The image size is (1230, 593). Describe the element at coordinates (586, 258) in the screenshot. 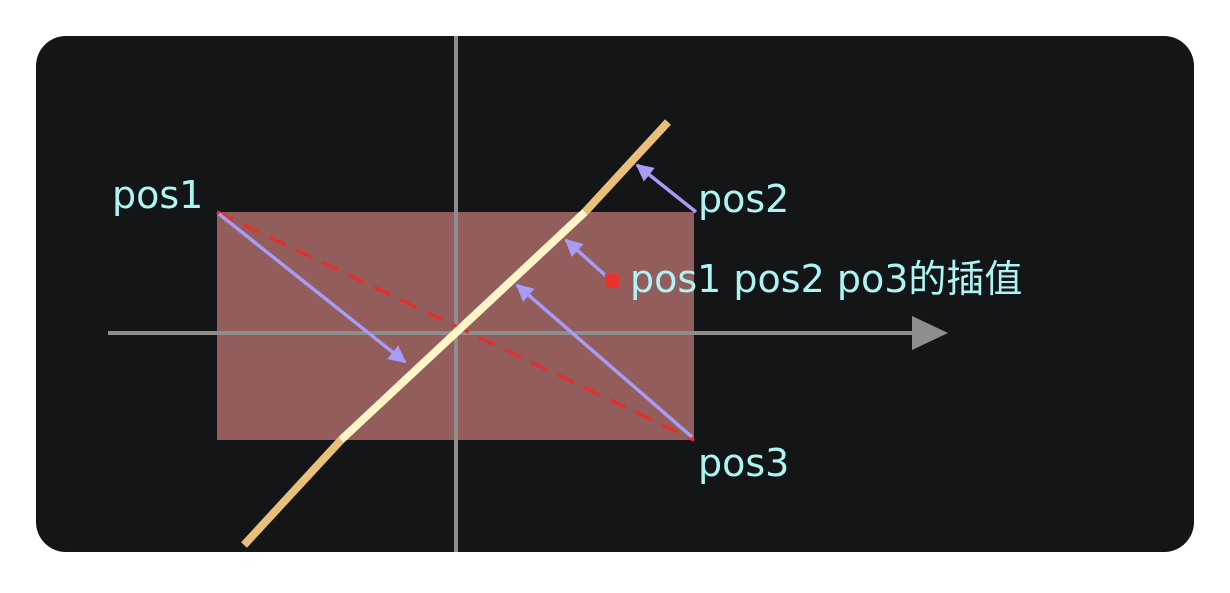

I see `arrow-interpolation` at that location.